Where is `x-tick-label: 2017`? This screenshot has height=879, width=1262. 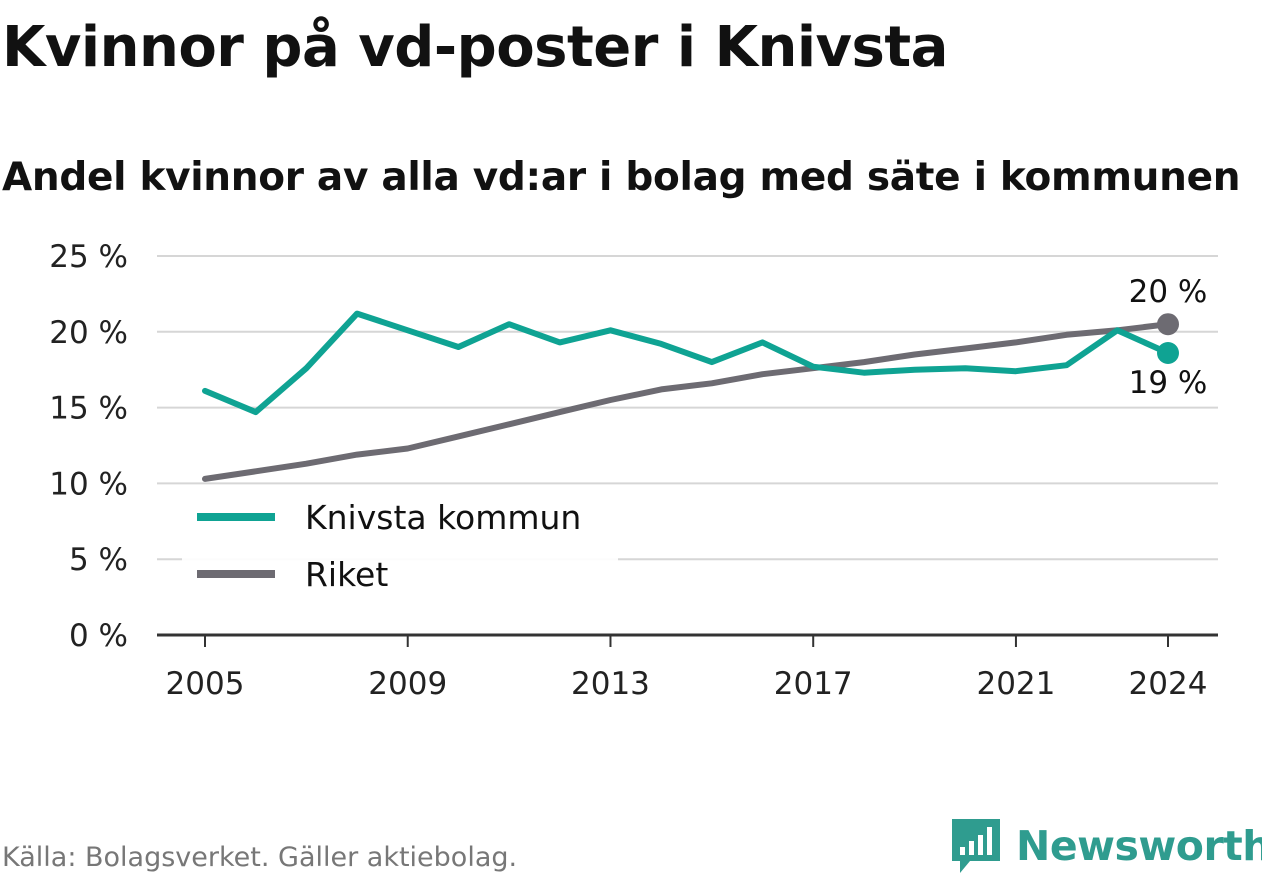
x-tick-label: 2017 is located at coordinates (813, 684).